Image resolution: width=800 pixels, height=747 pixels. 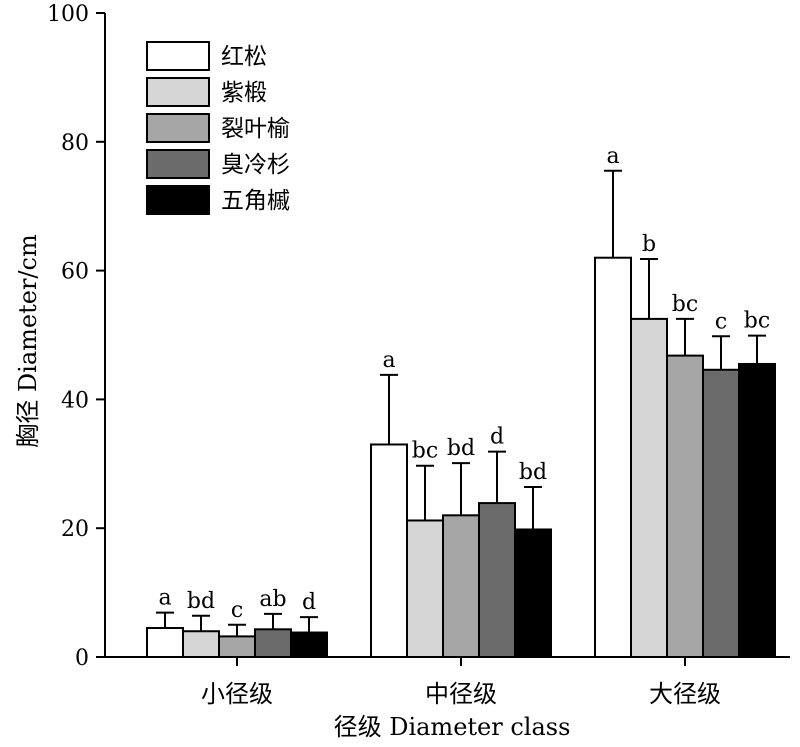 What do you see at coordinates (82, 658) in the screenshot?
I see `y-tick-label: 0` at bounding box center [82, 658].